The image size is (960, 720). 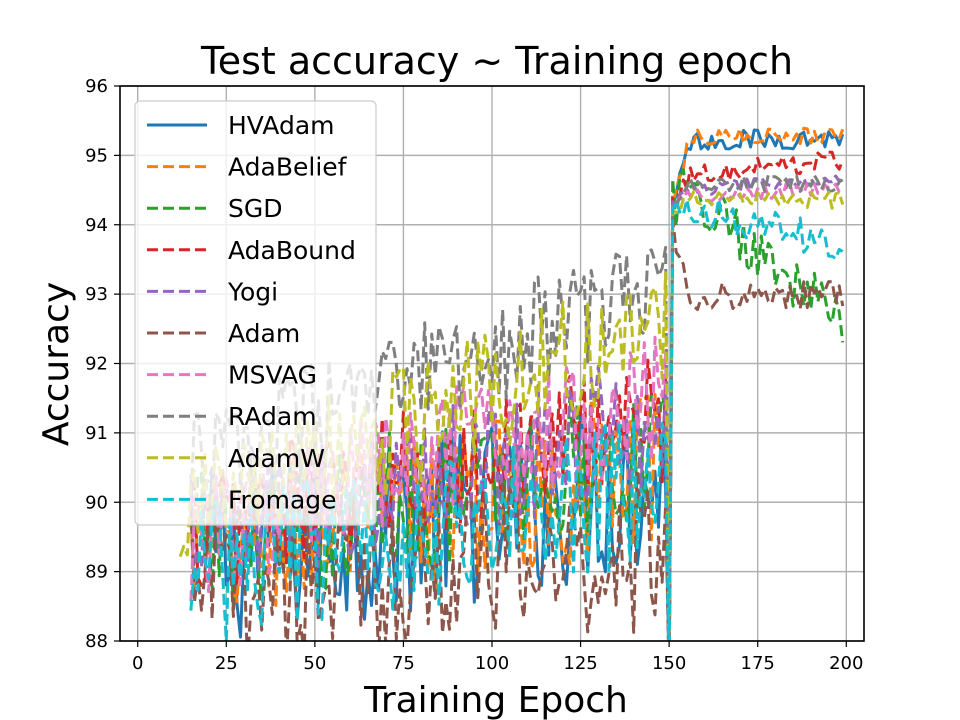 I want to click on x-axis-label: Training Epoch, so click(x=495, y=700).